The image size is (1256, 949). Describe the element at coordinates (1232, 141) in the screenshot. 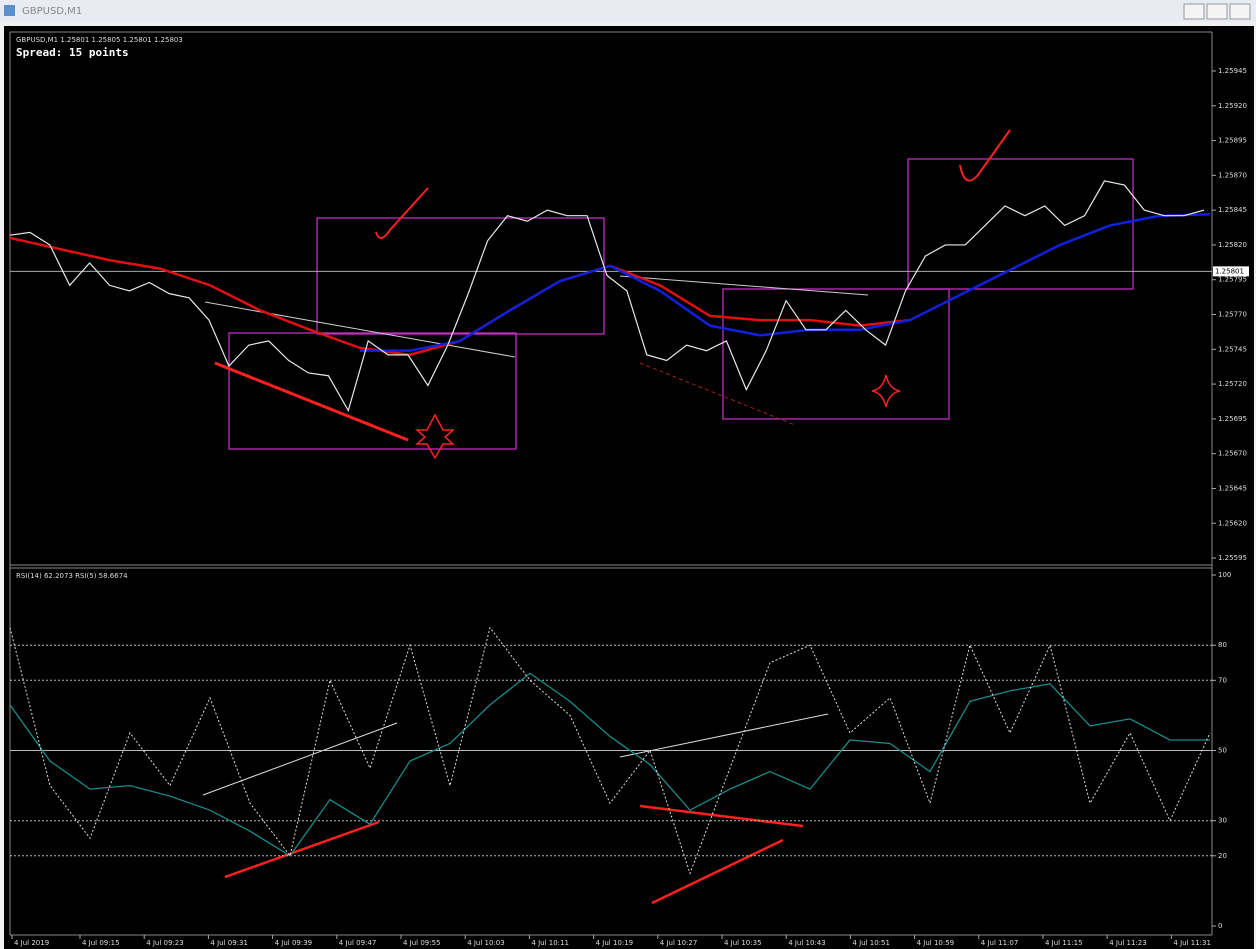

I see `price-tick-label: 1.25895` at that location.